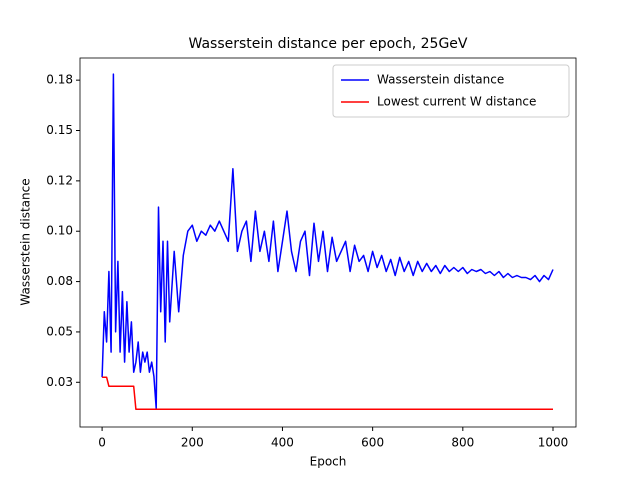 This screenshot has height=480, width=640. I want to click on legend-box, so click(451, 91).